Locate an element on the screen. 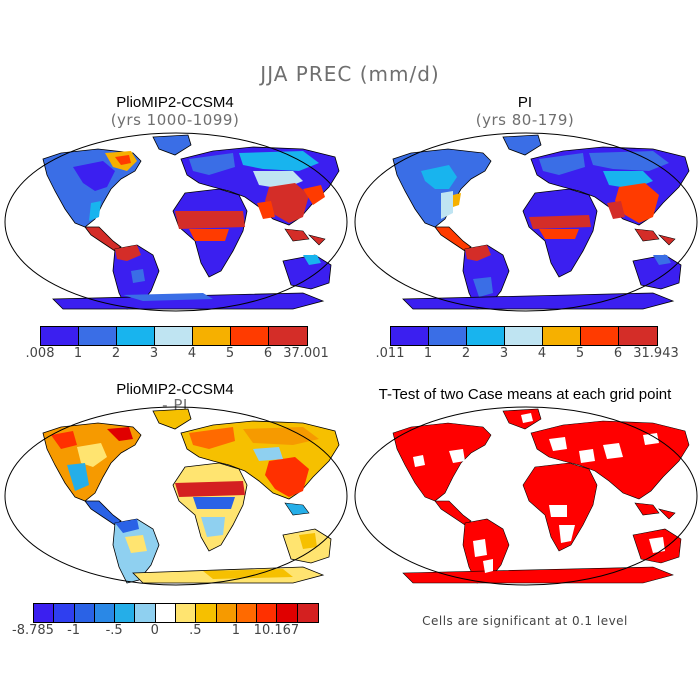  map-bottom-left-border is located at coordinates (176, 496).